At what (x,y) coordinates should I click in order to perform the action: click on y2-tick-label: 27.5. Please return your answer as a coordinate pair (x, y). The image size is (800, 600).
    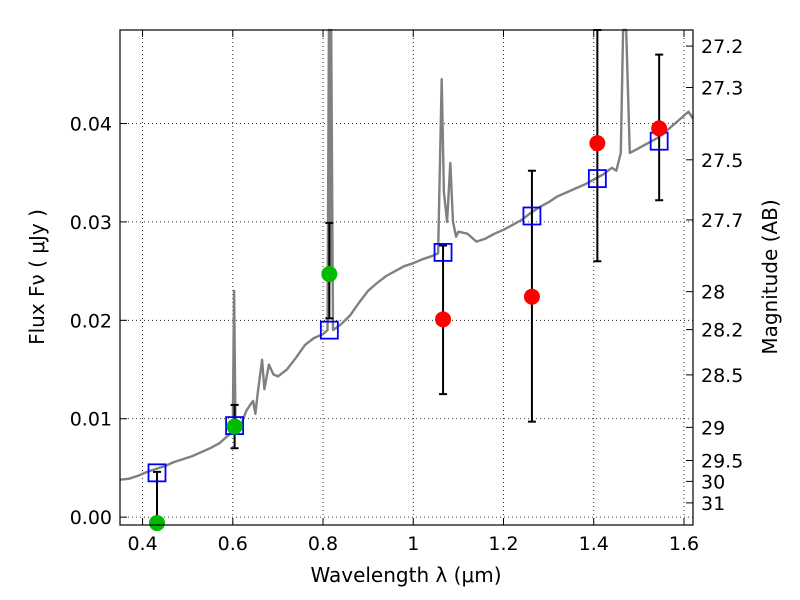
    Looking at the image, I should click on (722, 161).